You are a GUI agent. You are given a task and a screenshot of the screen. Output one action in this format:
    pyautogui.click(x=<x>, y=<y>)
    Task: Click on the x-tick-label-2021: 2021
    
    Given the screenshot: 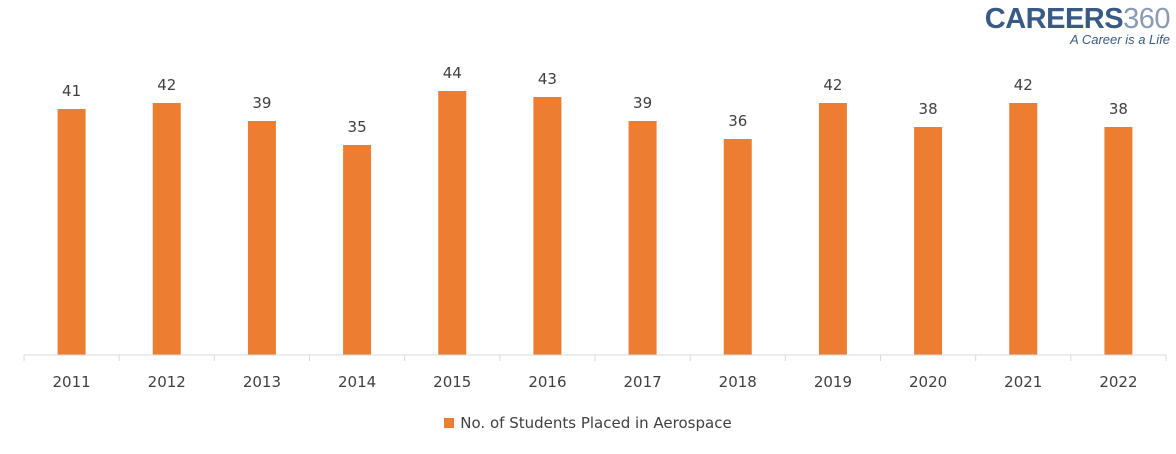 What is the action you would take?
    pyautogui.click(x=1023, y=382)
    